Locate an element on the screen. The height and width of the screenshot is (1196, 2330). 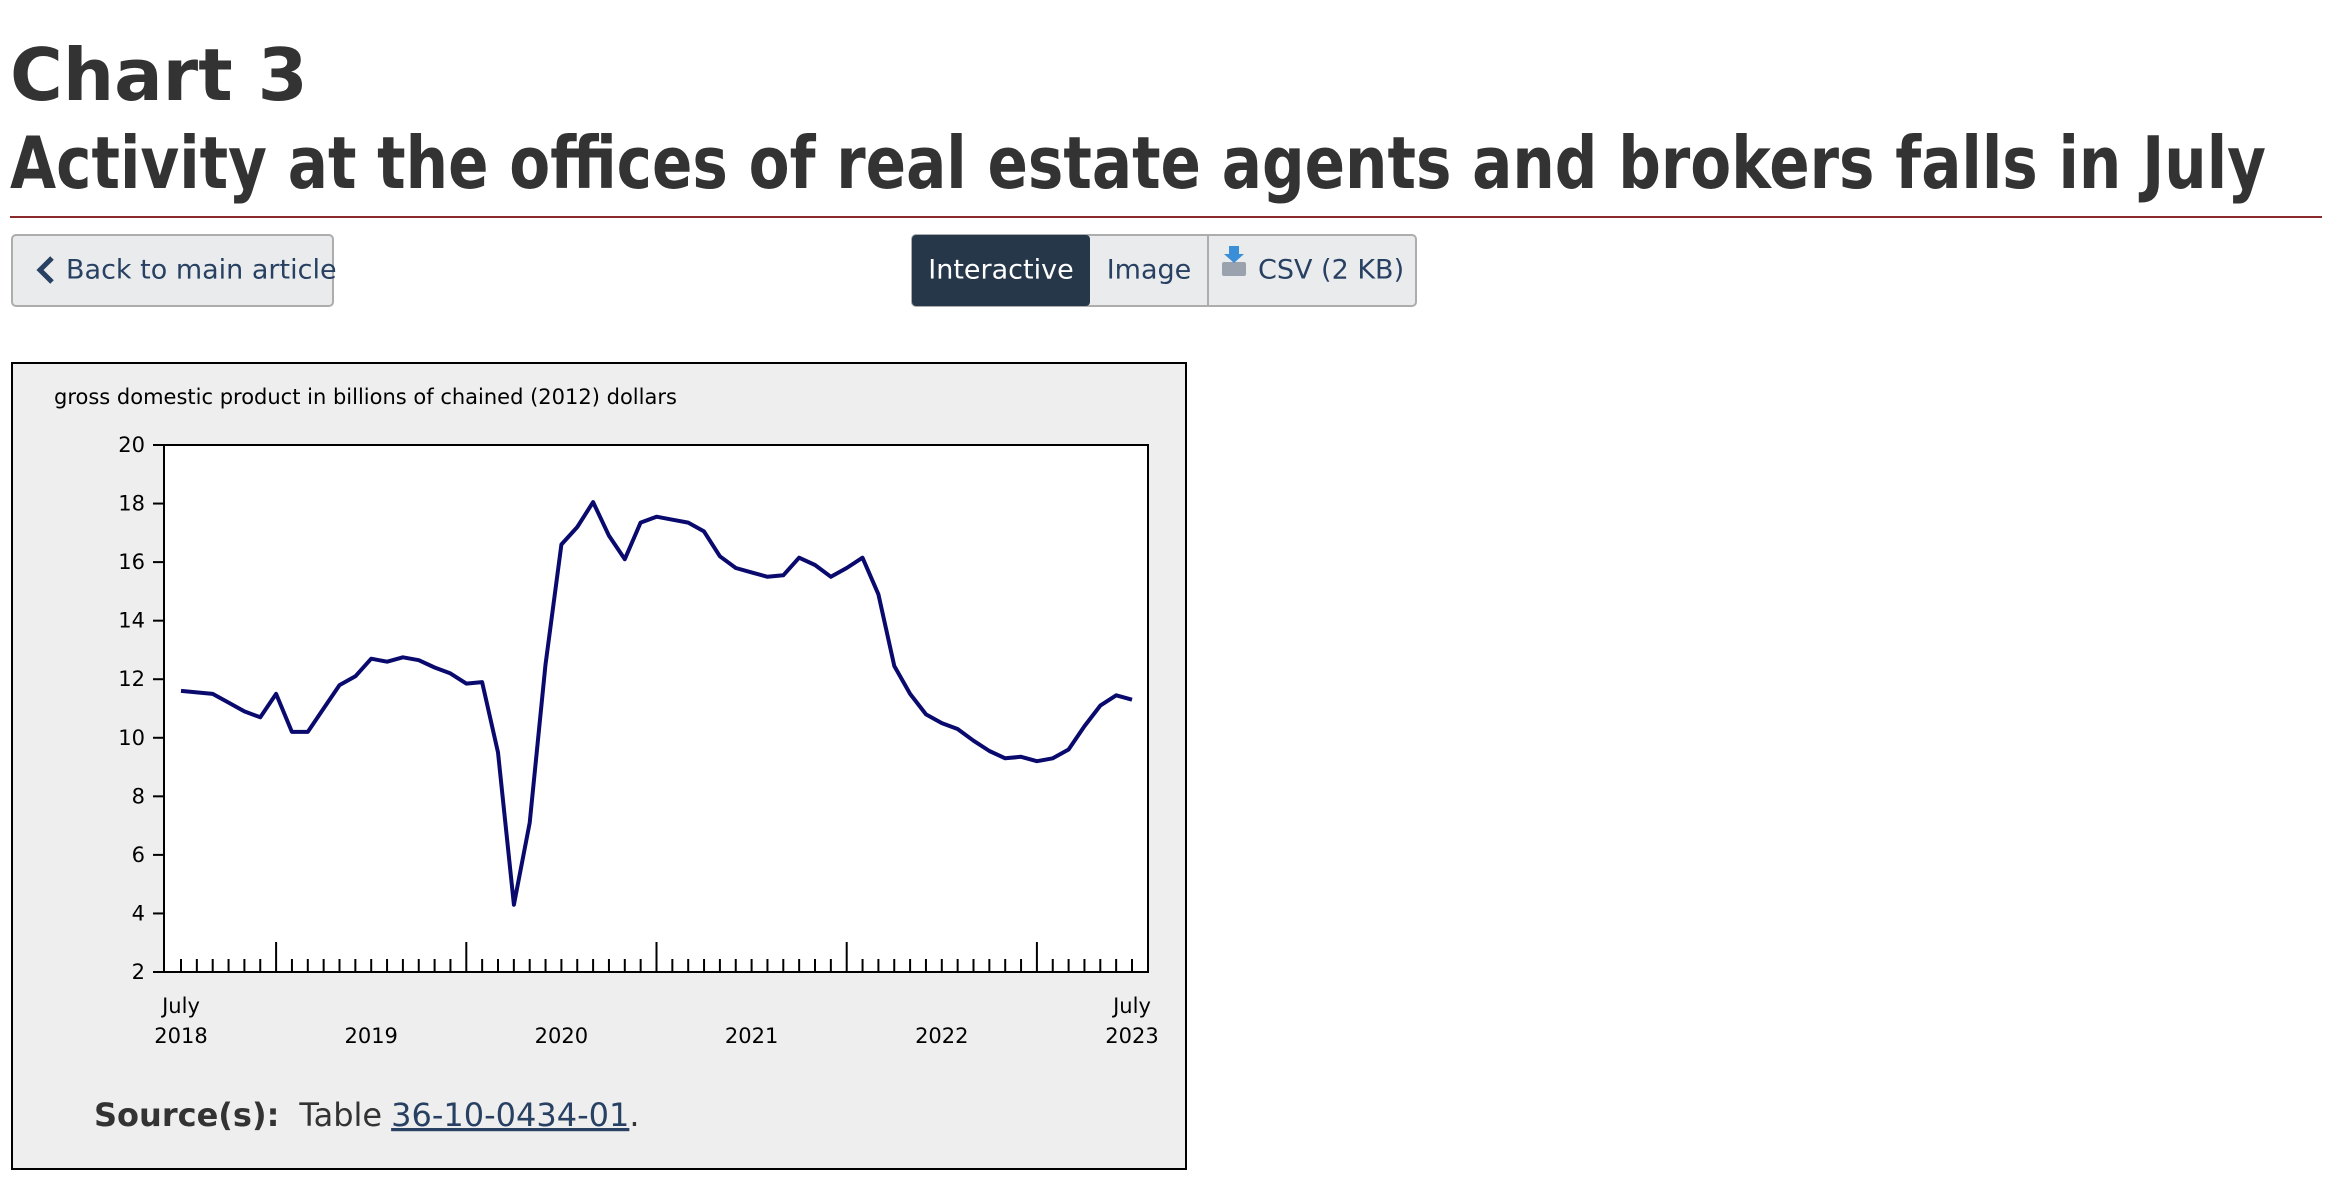
view-tabs: Interactive Image CSV (2 KB) is located at coordinates (1164, 270).